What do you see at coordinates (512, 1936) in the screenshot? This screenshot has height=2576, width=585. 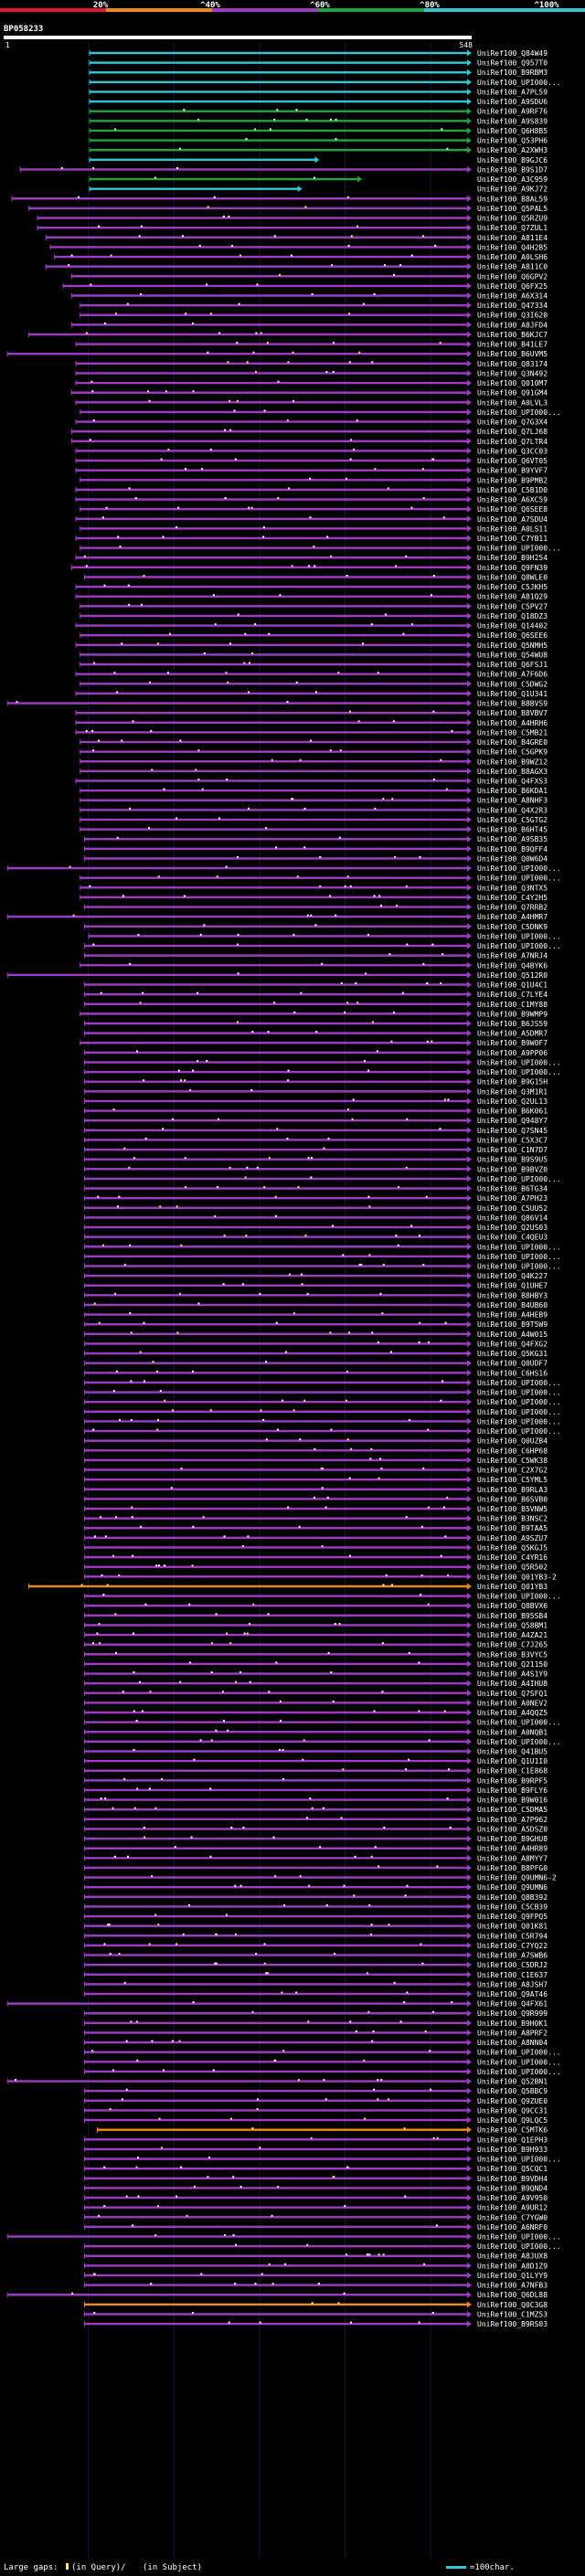 I see `hit-label: UniRef100_C5R794` at bounding box center [512, 1936].